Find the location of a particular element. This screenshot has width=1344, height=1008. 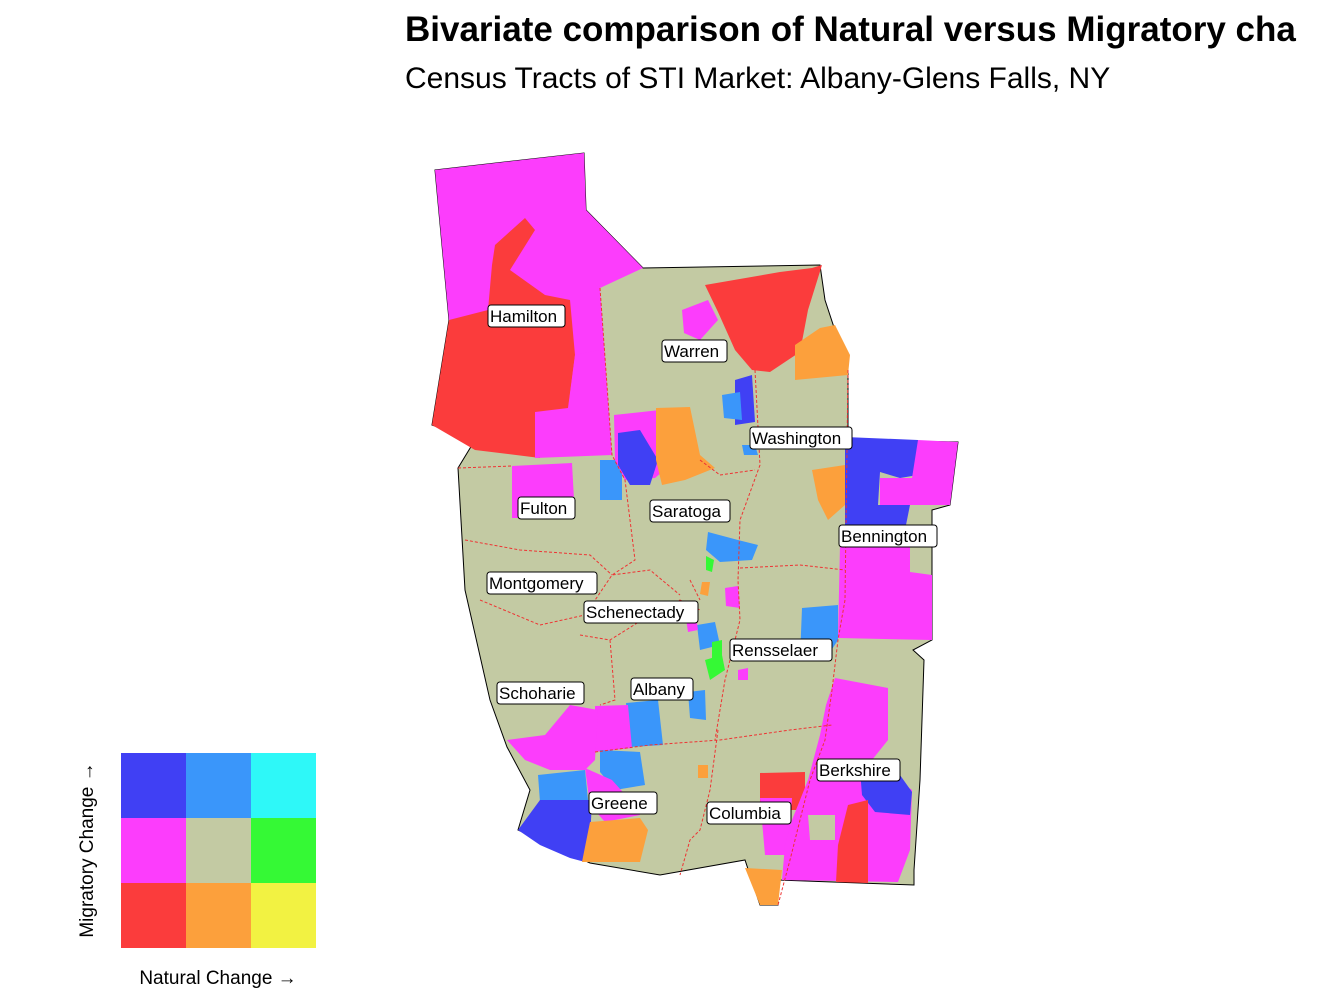

tract-columbia-orange2 is located at coordinates (763, 886).